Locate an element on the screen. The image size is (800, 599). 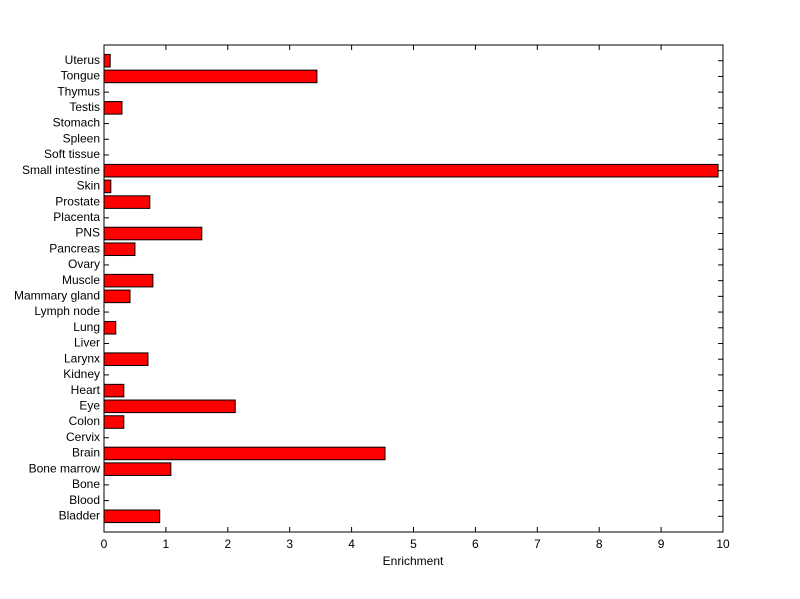
y-tick-label: Ovary is located at coordinates (84, 264).